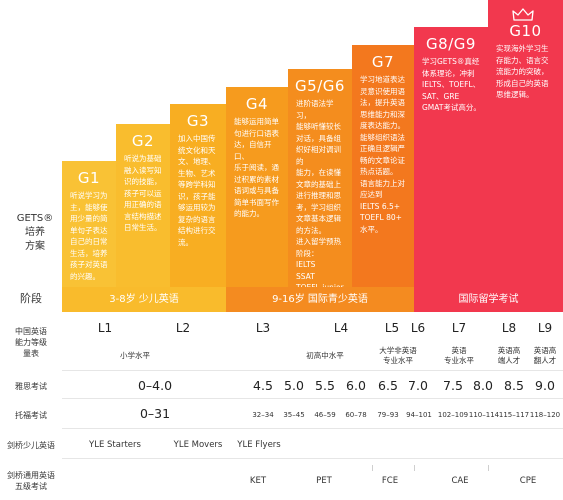 The image size is (563, 500). What do you see at coordinates (105, 328) in the screenshot?
I see `level-l1: L1` at bounding box center [105, 328].